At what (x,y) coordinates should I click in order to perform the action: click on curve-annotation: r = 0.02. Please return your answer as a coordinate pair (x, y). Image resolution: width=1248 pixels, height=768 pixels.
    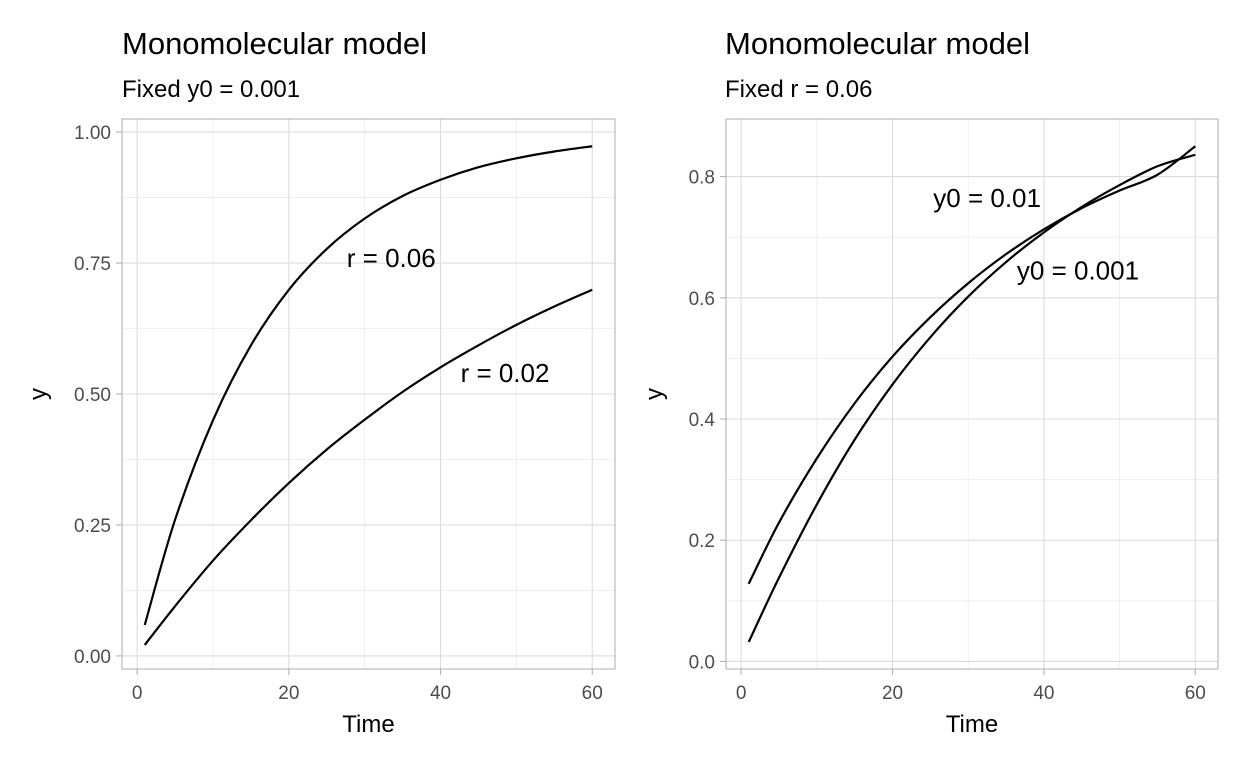
    Looking at the image, I should click on (505, 373).